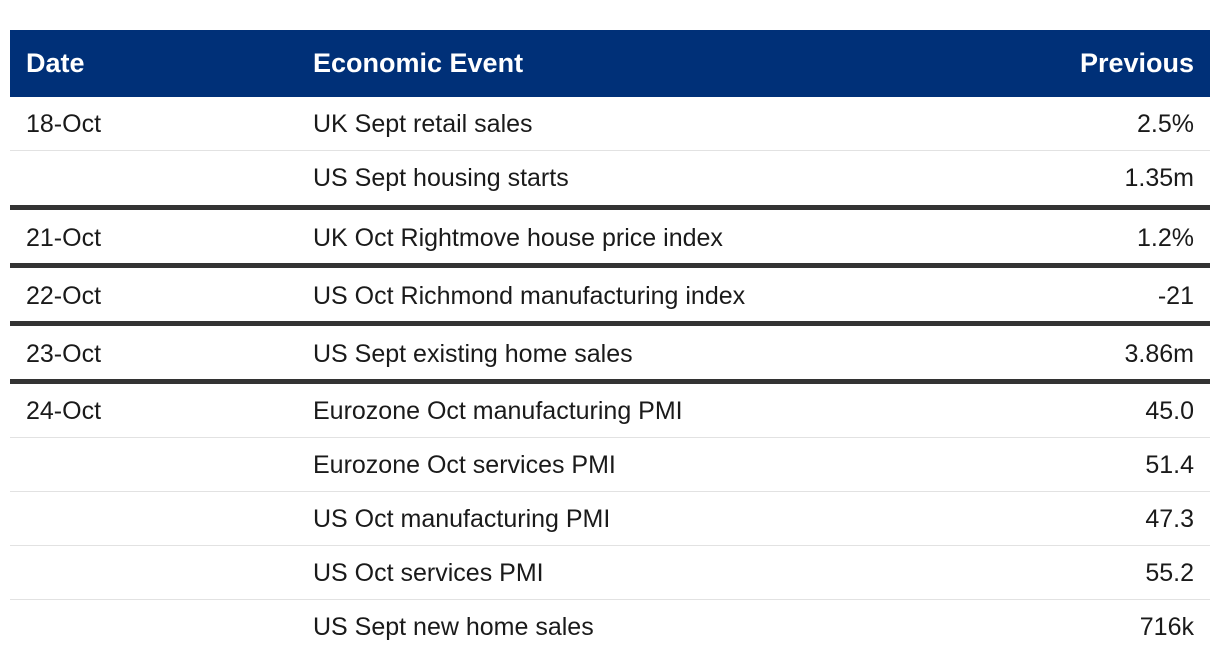 The height and width of the screenshot is (664, 1220). I want to click on event-cell: US Sept housing starts, so click(441, 178).